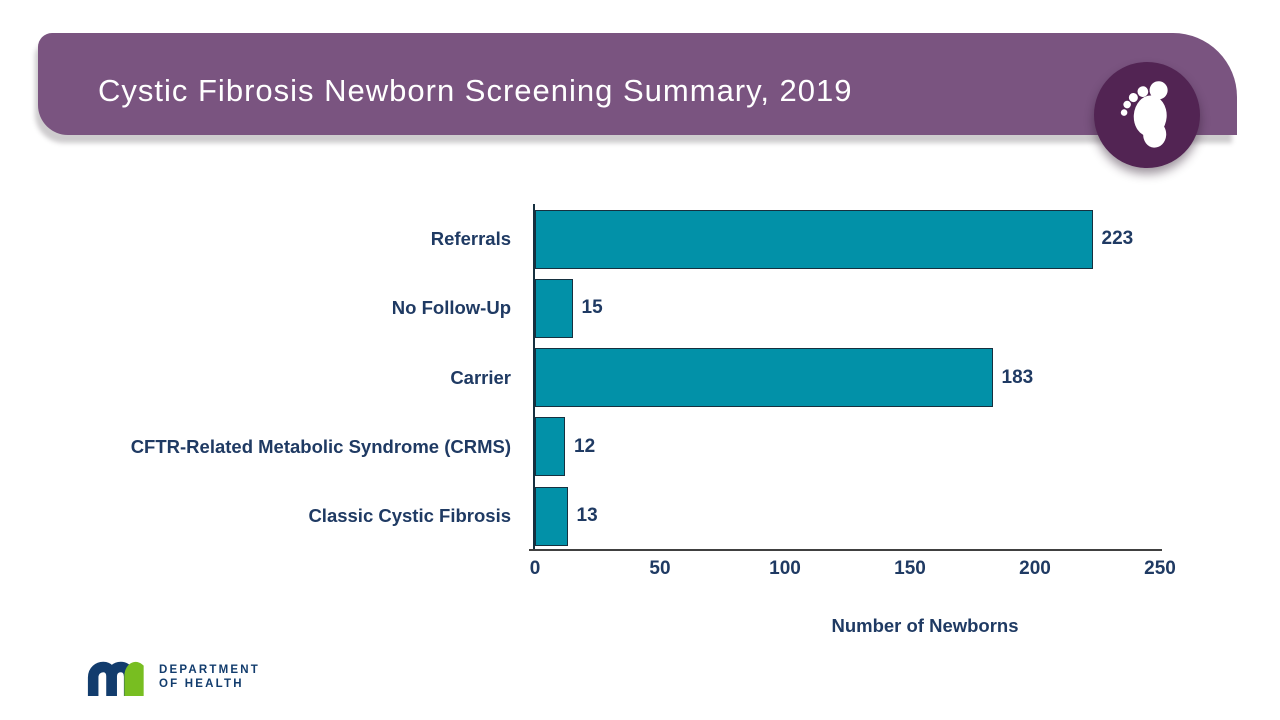 This screenshot has width=1280, height=720. What do you see at coordinates (320, 446) in the screenshot?
I see `bar-category-label: CFTR-Related Metabolic Syndrome (CRMS)` at bounding box center [320, 446].